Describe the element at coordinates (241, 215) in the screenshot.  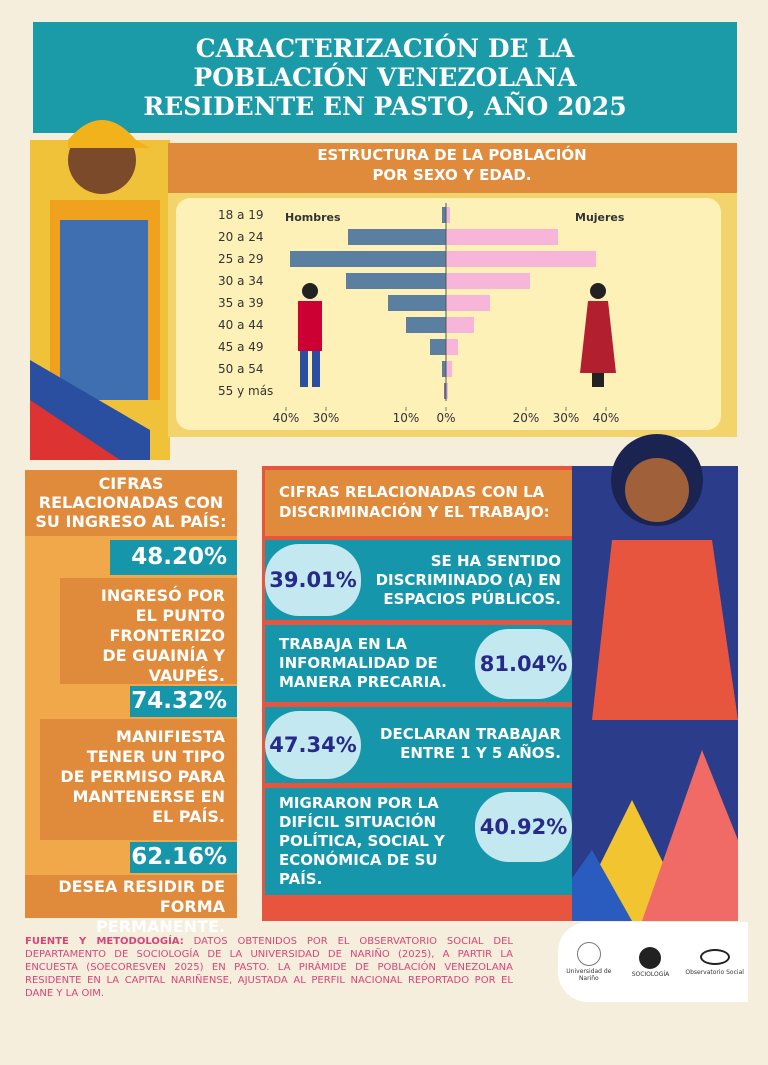
I see `category-label: 18 a 19` at that location.